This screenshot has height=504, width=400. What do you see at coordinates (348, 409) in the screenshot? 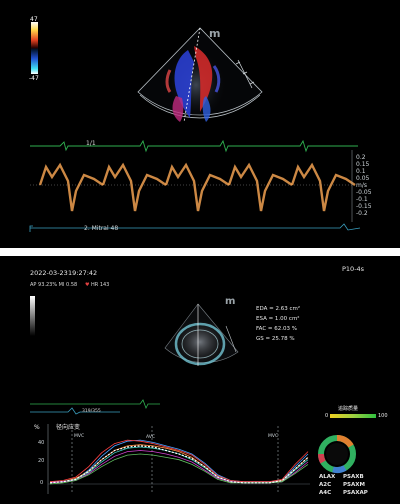
I see `colorbar-title: 追踪质量` at bounding box center [348, 409].